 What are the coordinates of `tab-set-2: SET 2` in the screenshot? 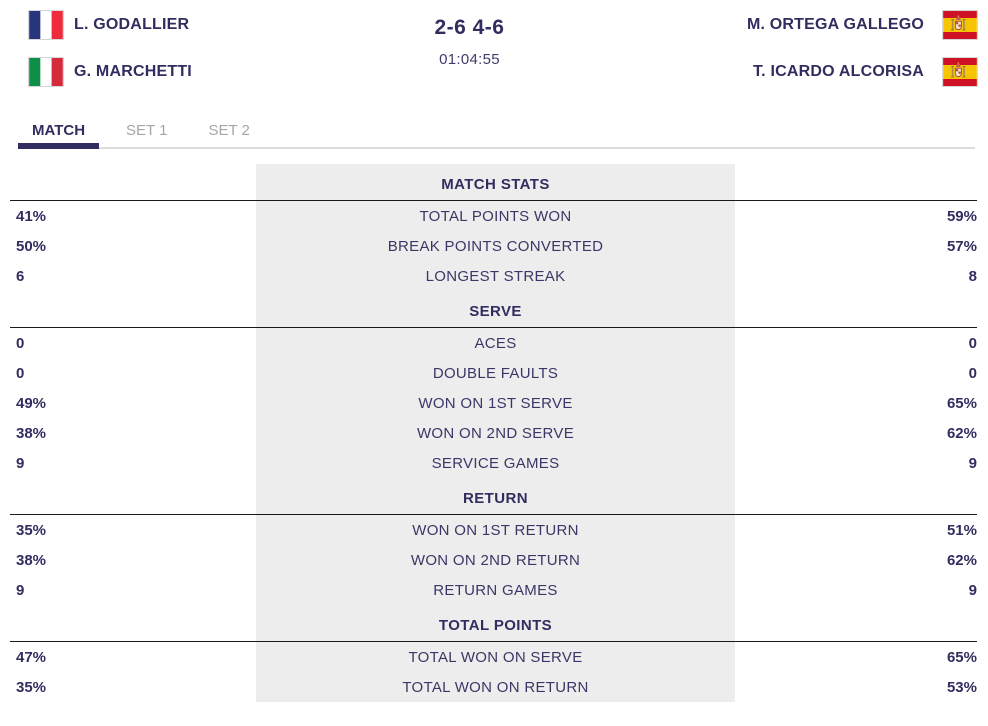 It's located at (229, 130).